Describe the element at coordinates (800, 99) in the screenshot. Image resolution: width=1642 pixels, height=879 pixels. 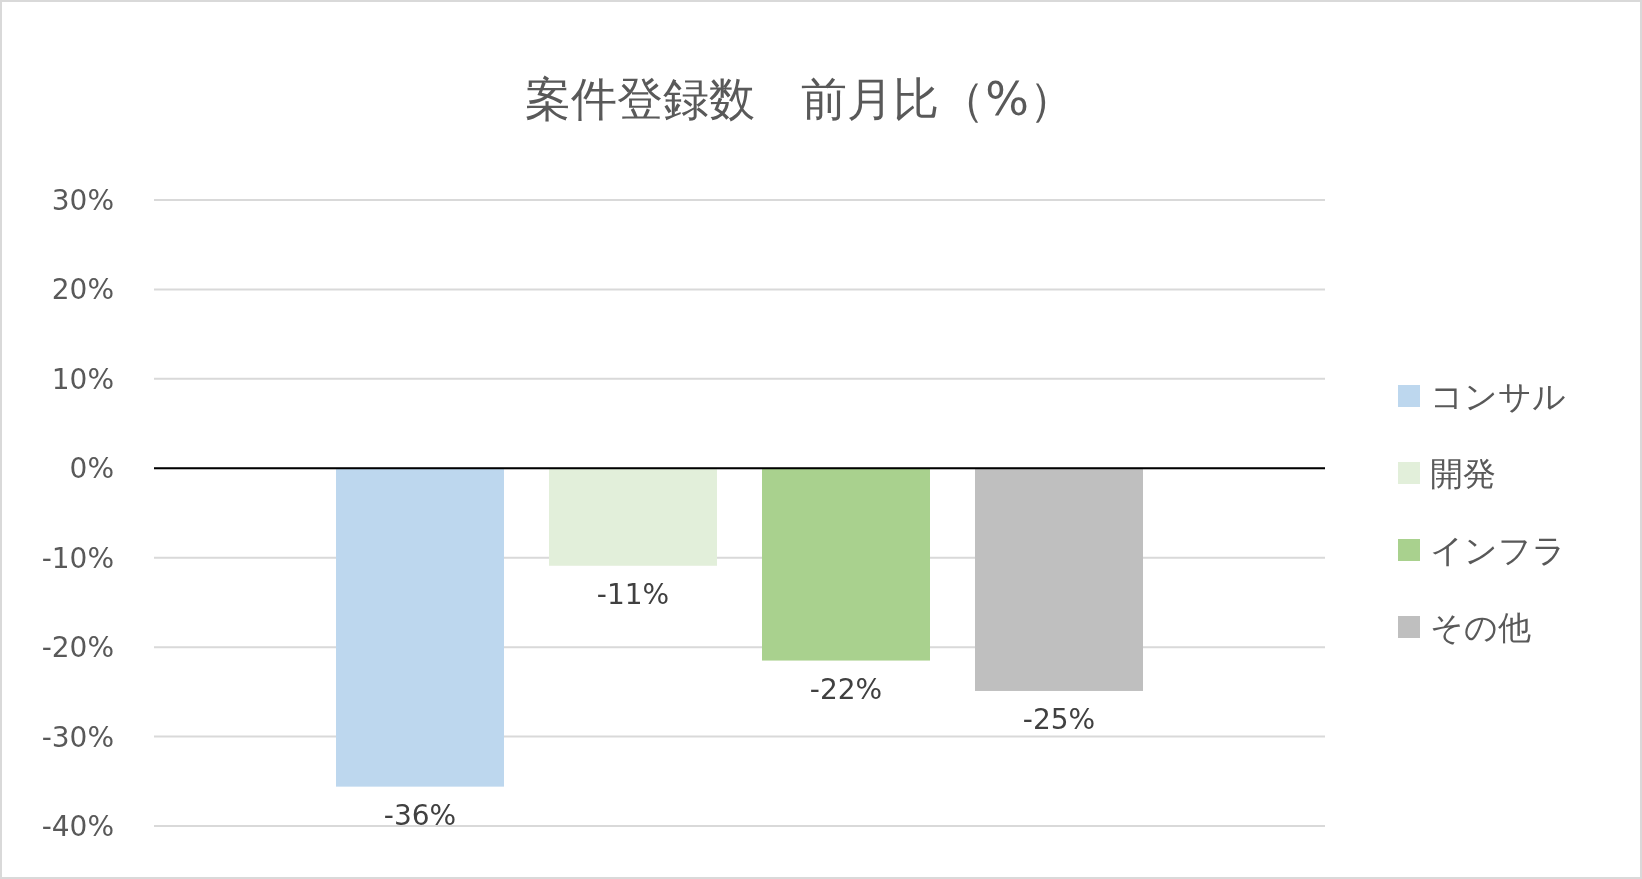
I see `chart-title: 案件登録数 前月比（%）` at that location.